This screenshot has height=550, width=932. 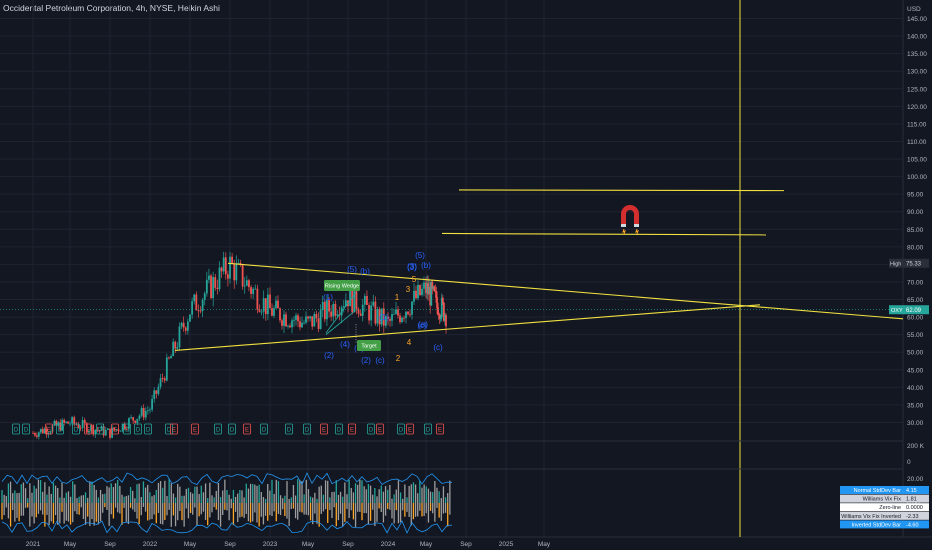 What do you see at coordinates (380, 360) in the screenshot?
I see `wave-label: (c)` at bounding box center [380, 360].